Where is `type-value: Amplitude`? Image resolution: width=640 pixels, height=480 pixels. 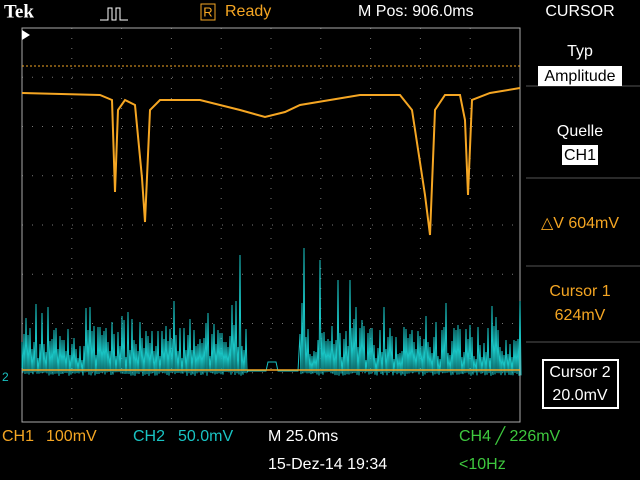 type-value: Amplitude is located at coordinates (579, 76).